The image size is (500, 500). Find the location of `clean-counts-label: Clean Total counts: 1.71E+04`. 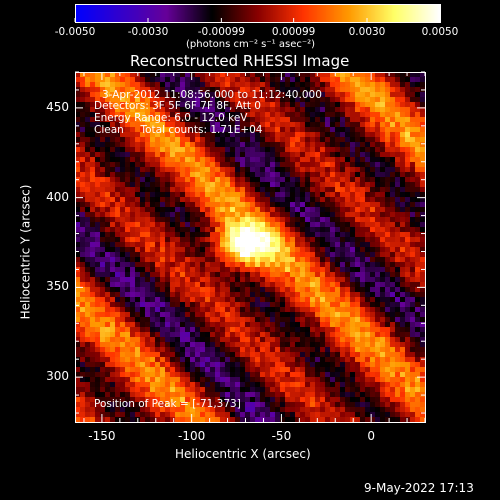

clean-counts-label: Clean Total counts: 1.71E+04 is located at coordinates (178, 130).